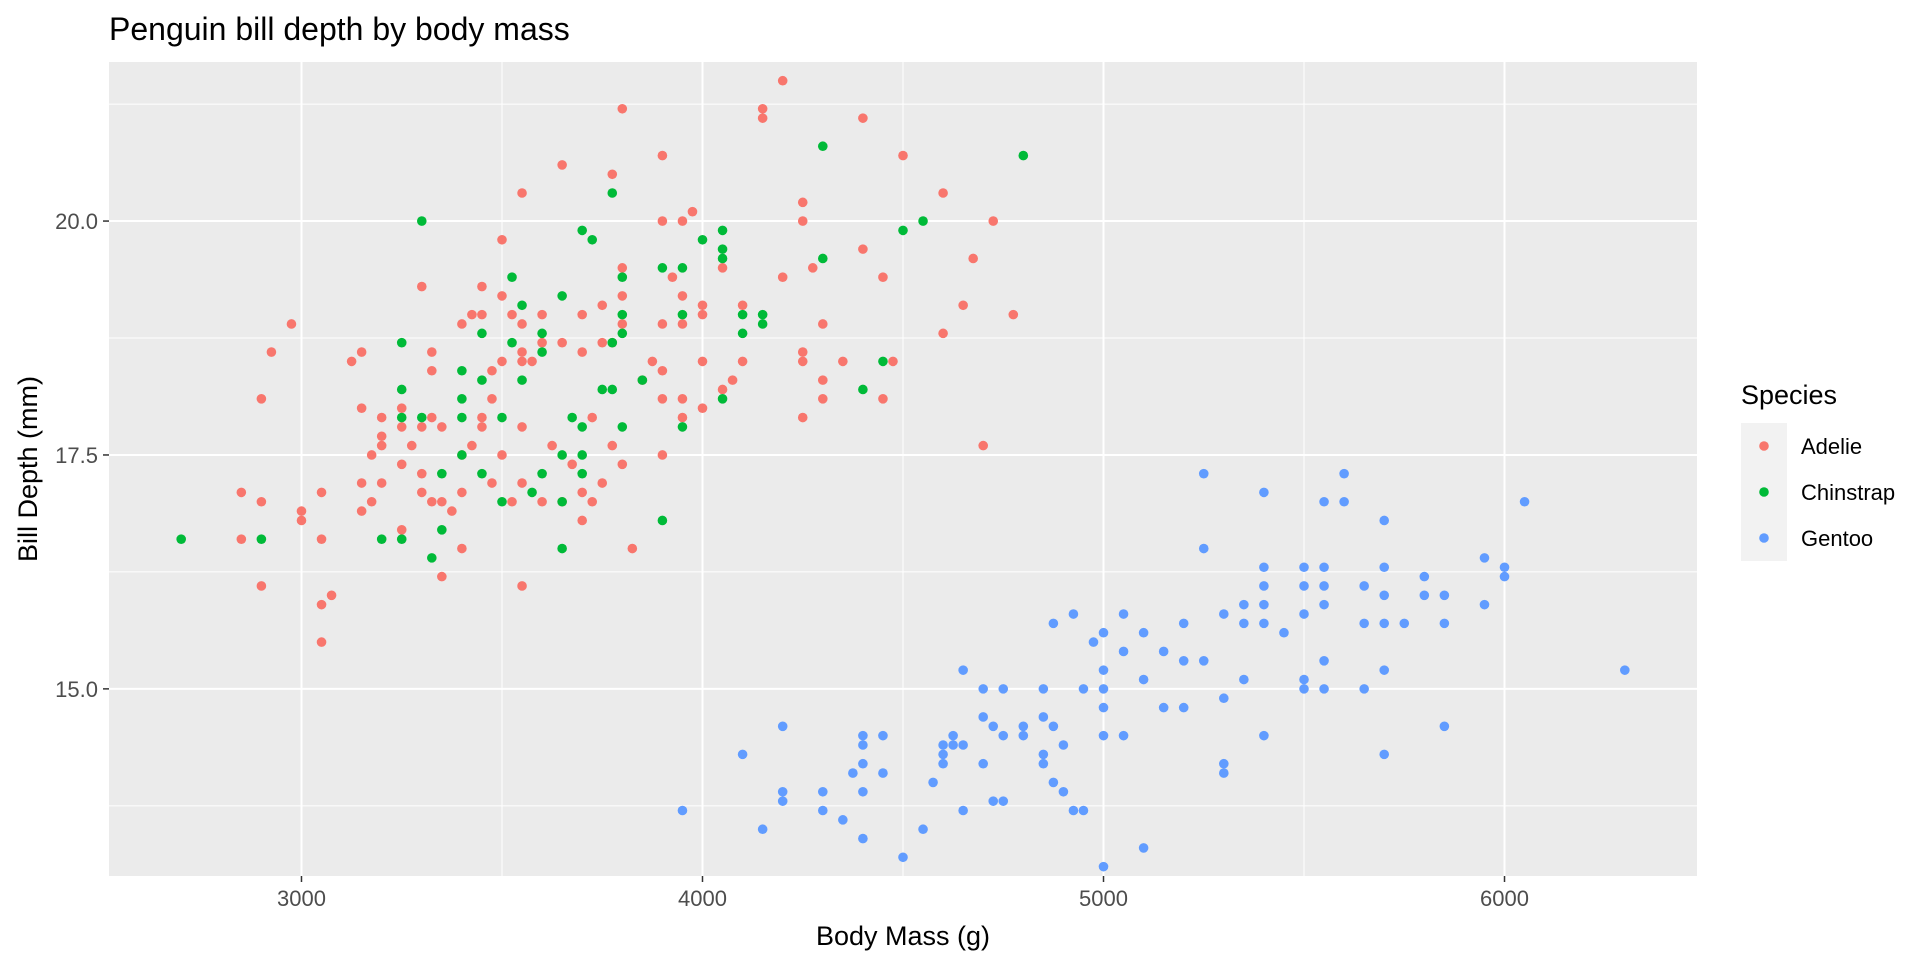 The image size is (1920, 960). What do you see at coordinates (1504, 898) in the screenshot?
I see `x-tick-label: 6000` at bounding box center [1504, 898].